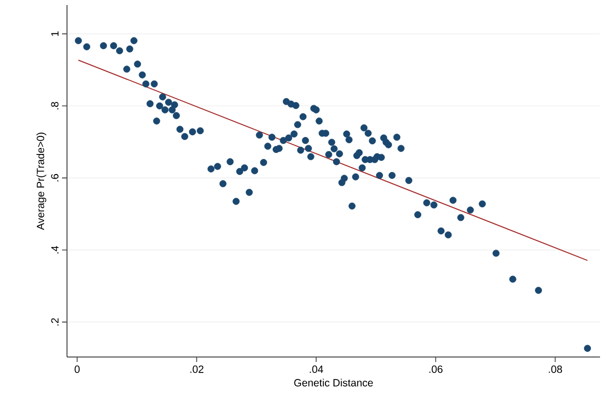 Image resolution: width=607 pixels, height=403 pixels. Describe the element at coordinates (333, 382) in the screenshot. I see `x-axis-title: Genetic Distance` at that location.